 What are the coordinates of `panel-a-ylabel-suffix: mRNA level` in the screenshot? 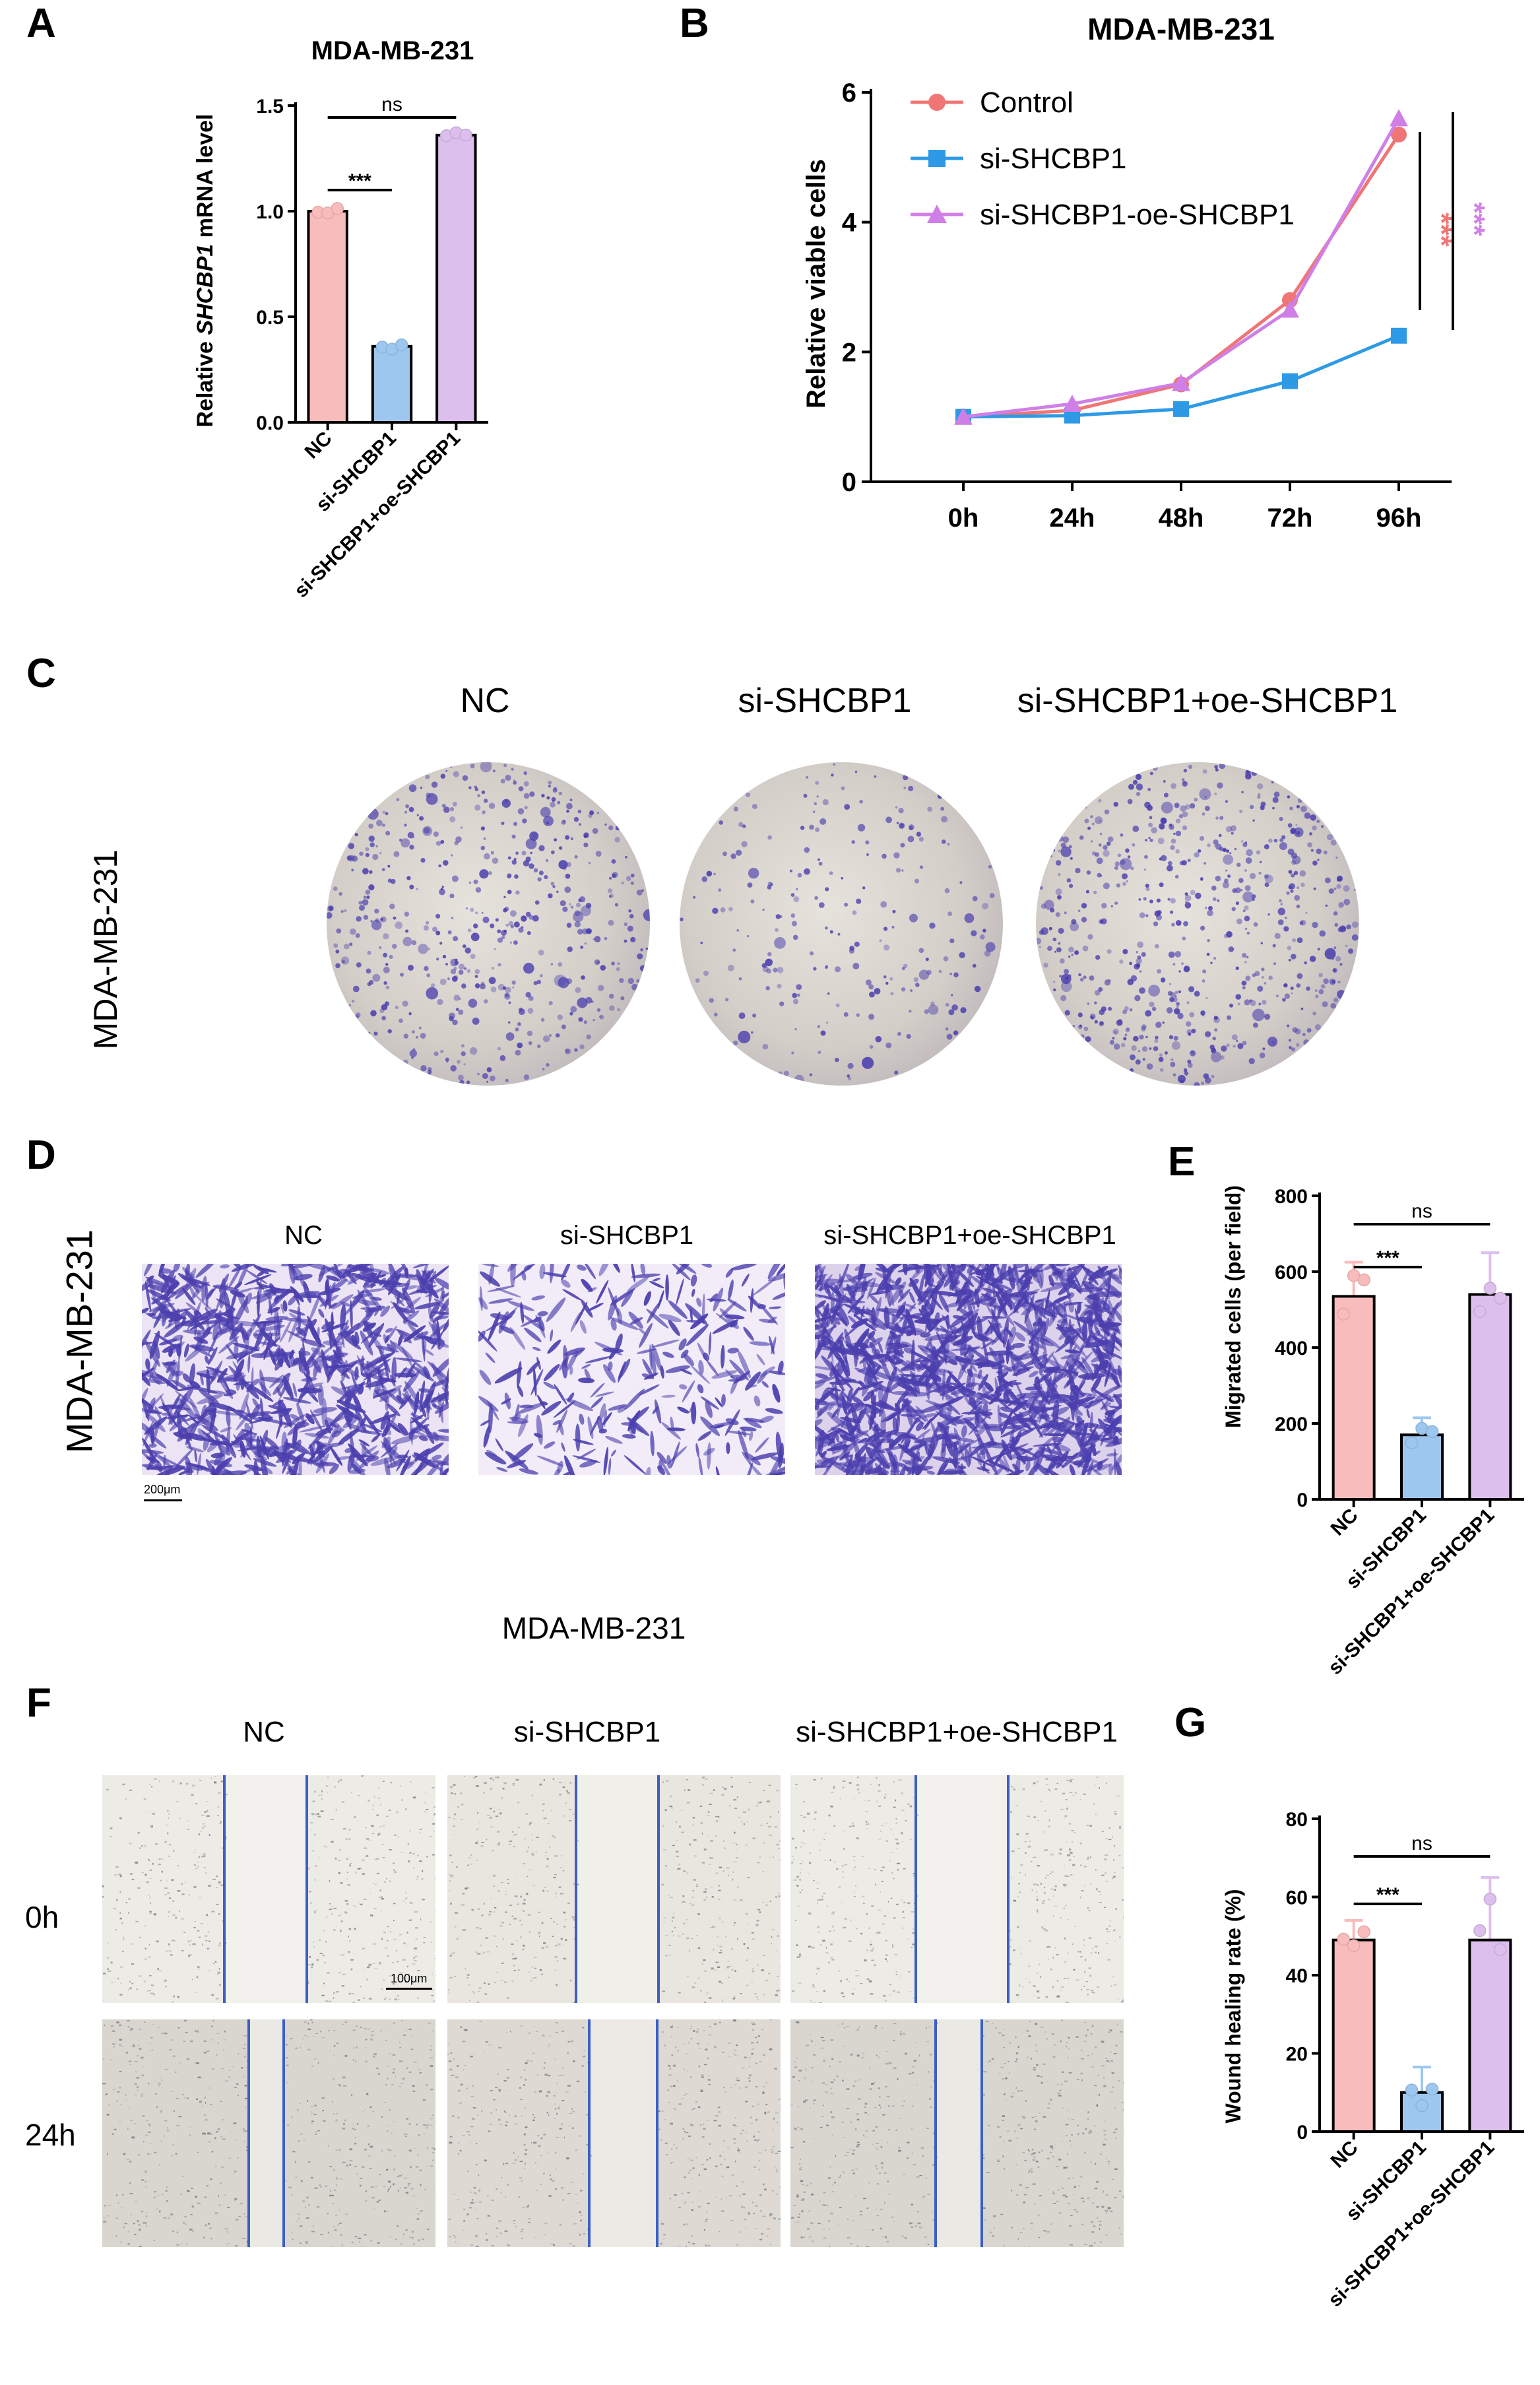 It's located at (206, 179).